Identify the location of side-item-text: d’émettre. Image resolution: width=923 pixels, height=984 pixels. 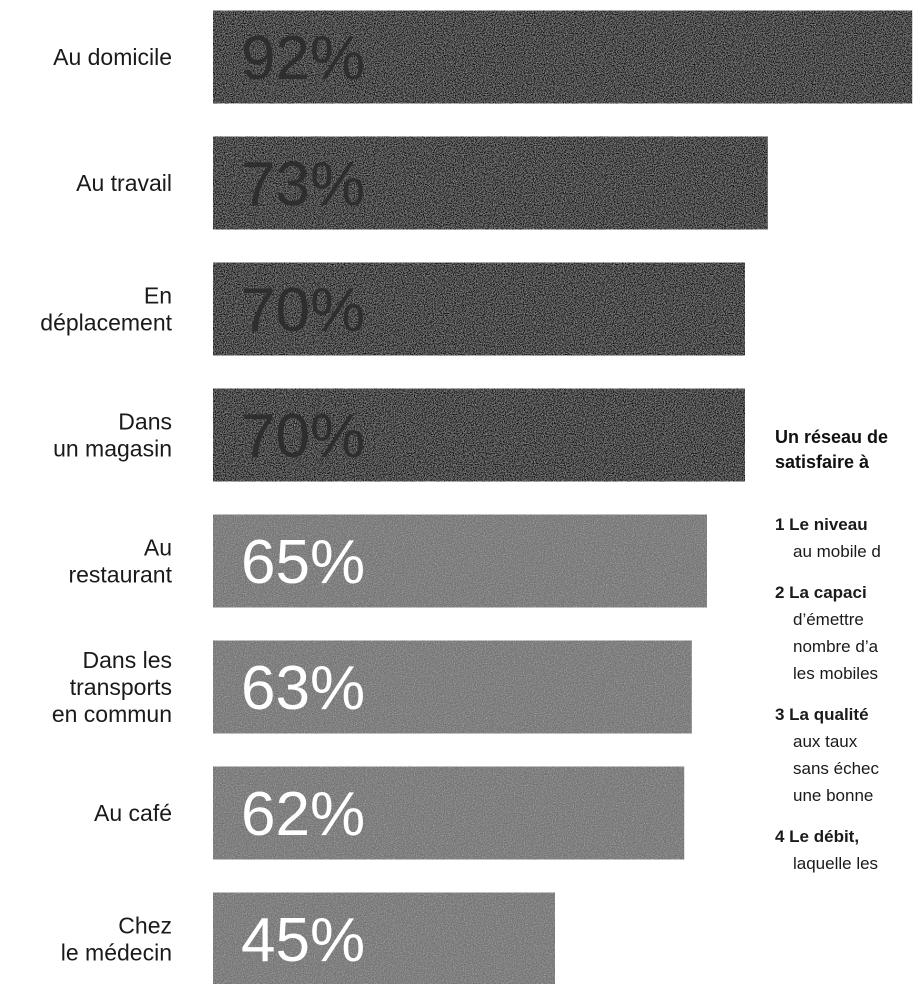
(828, 619).